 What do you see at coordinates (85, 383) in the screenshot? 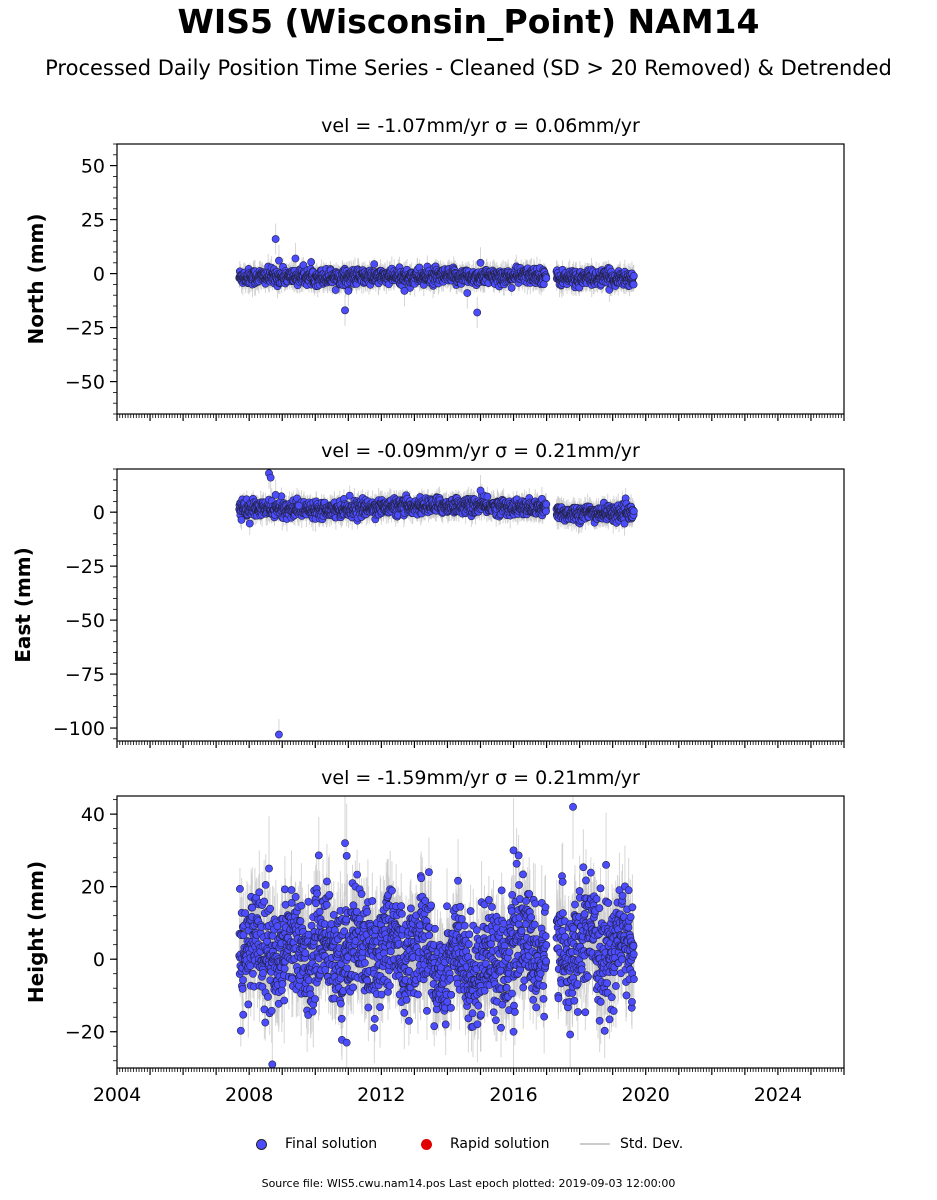
I see `y-tick-label: −50` at bounding box center [85, 383].